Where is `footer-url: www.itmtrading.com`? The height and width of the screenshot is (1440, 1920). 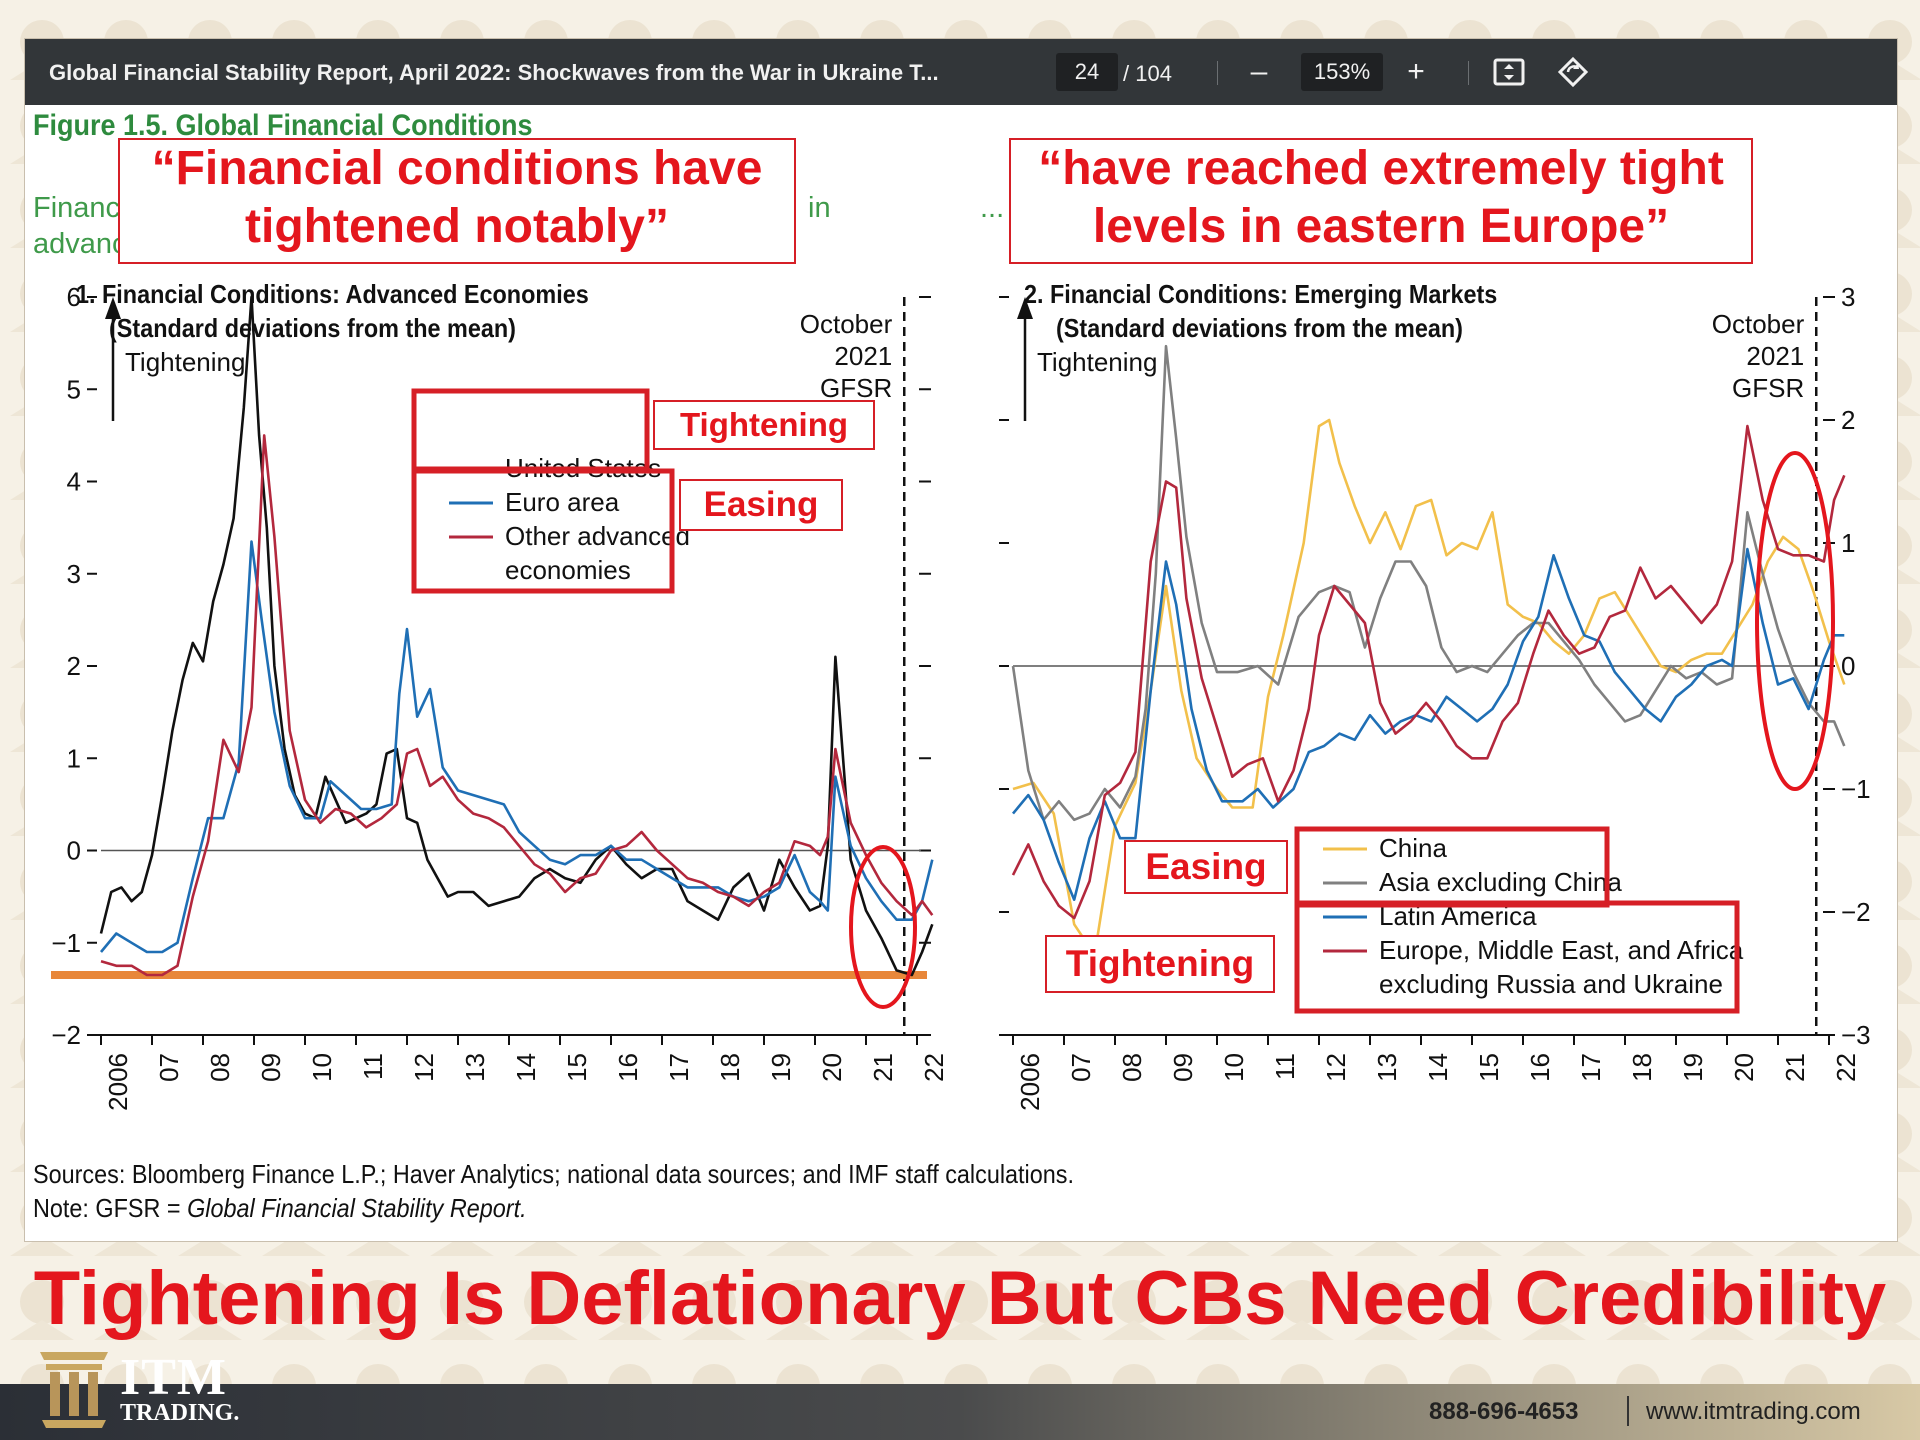
footer-url: www.itmtrading.com is located at coordinates (1753, 1411).